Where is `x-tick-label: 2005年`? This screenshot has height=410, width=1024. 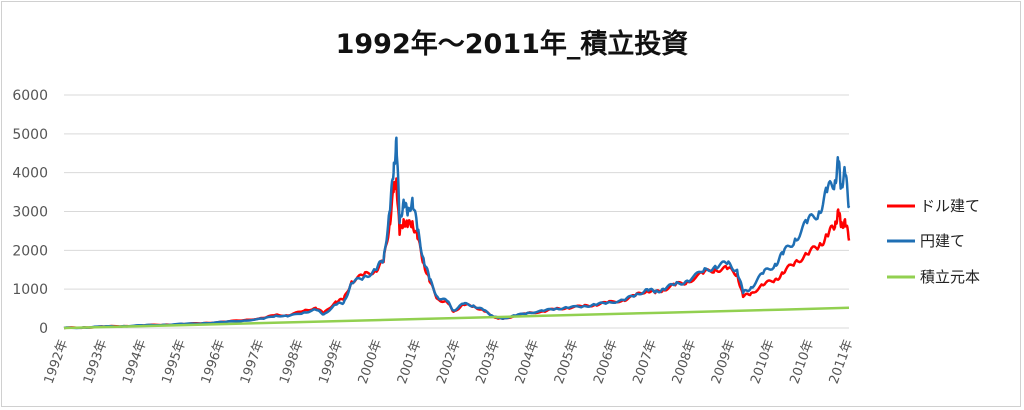 x-tick-label: 2005年 is located at coordinates (567, 362).